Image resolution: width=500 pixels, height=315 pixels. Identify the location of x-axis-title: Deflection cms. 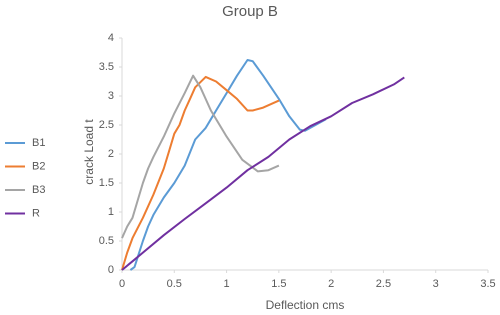
(305, 305).